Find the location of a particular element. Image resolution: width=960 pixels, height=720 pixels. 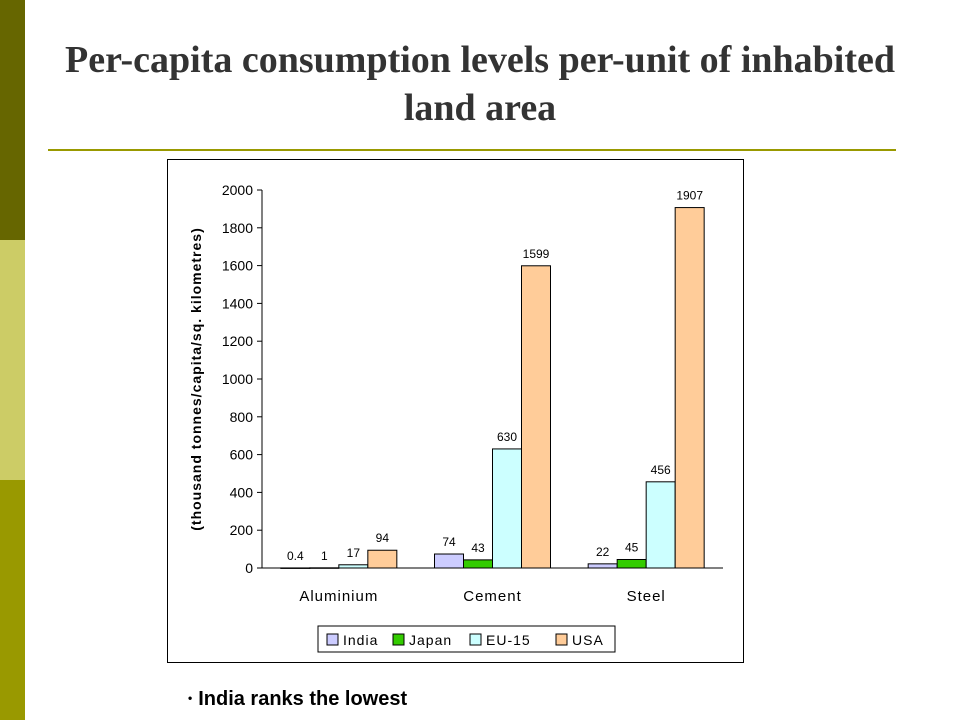

data-label: 45 is located at coordinates (632, 547).